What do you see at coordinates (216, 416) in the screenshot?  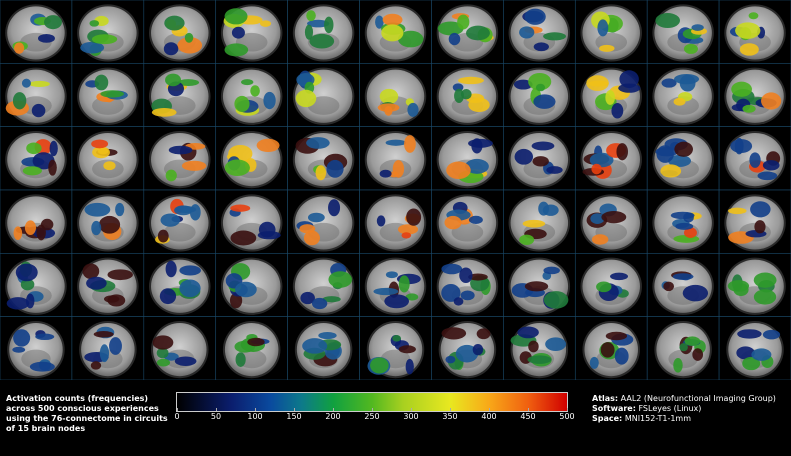 I see `colorbar-tick-label: 50` at bounding box center [216, 416].